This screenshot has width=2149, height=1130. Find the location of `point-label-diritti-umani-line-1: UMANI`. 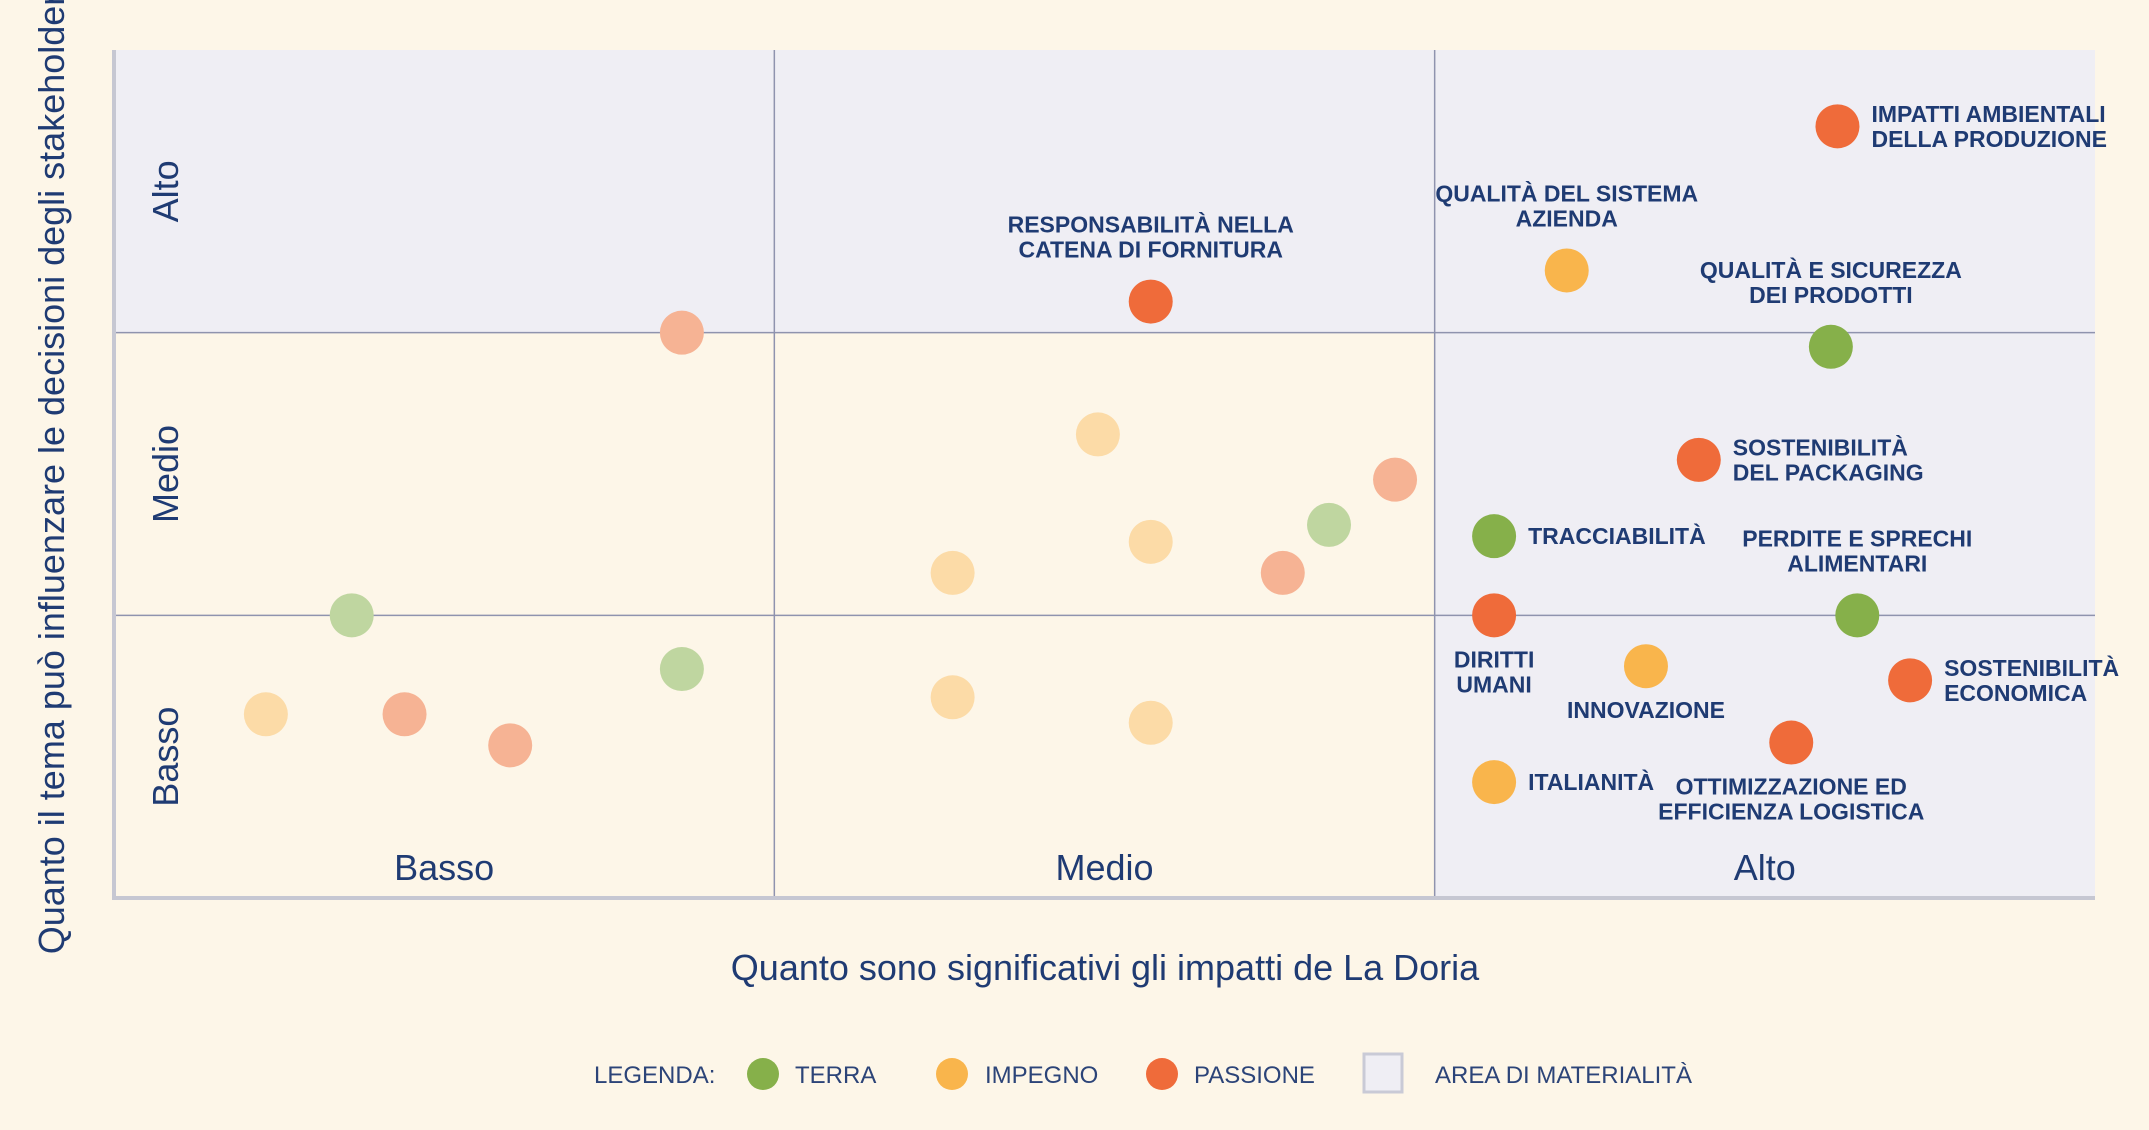

point-label-diritti-umani-line-1: UMANI is located at coordinates (1493, 684).